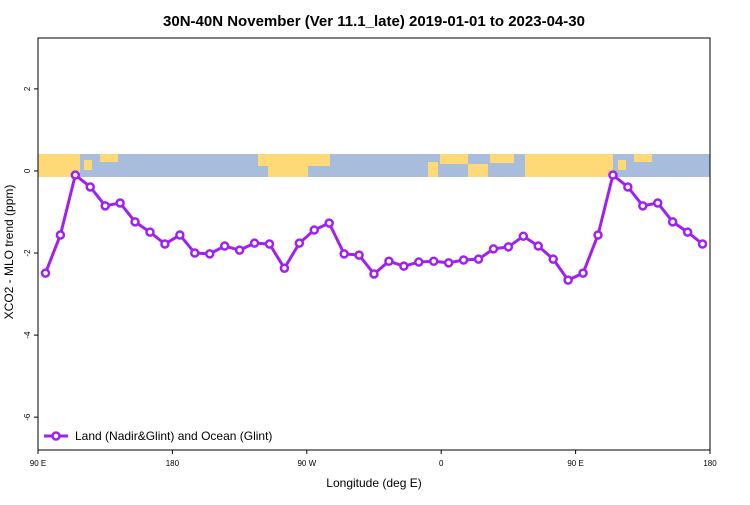 This screenshot has height=505, width=750. Describe the element at coordinates (27, 417) in the screenshot. I see `y-tick-label: -6` at that location.